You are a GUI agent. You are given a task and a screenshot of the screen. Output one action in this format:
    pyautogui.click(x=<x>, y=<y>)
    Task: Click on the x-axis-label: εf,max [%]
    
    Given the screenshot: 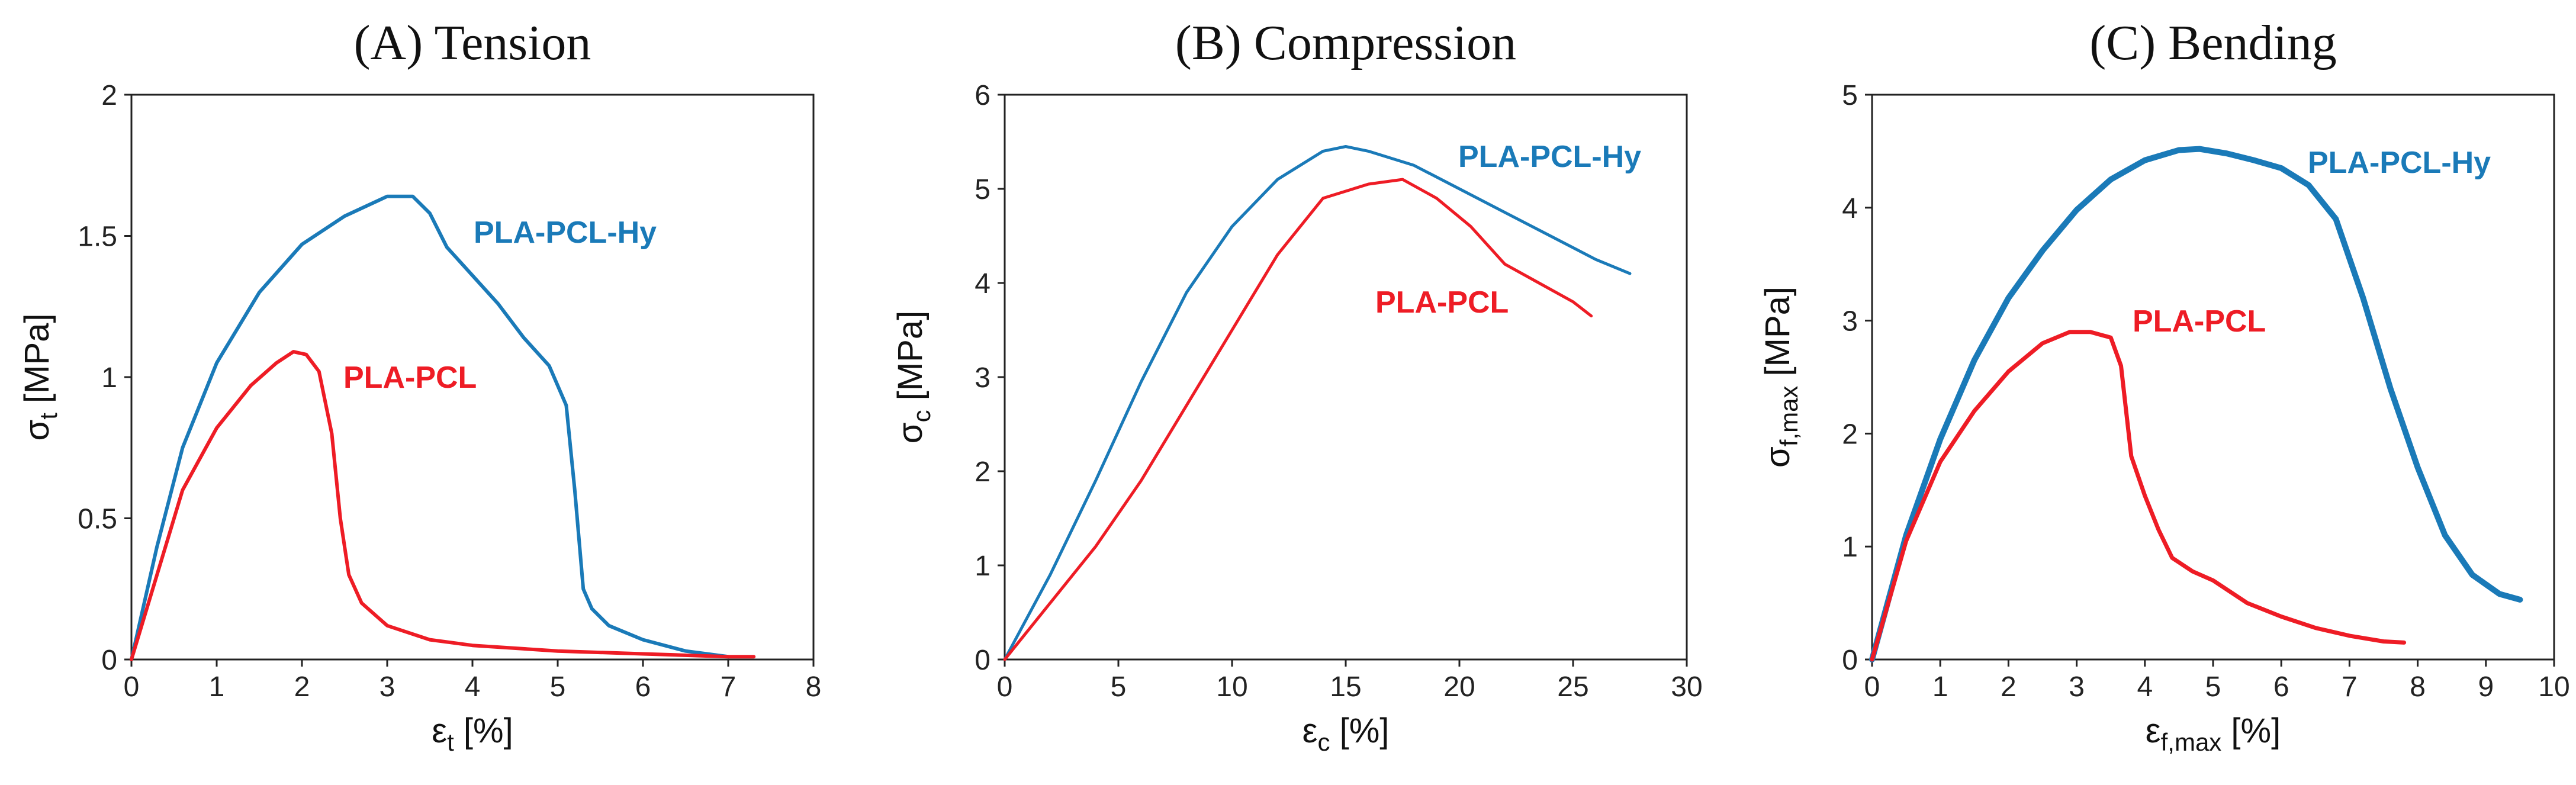 What is the action you would take?
    pyautogui.click(x=2214, y=734)
    